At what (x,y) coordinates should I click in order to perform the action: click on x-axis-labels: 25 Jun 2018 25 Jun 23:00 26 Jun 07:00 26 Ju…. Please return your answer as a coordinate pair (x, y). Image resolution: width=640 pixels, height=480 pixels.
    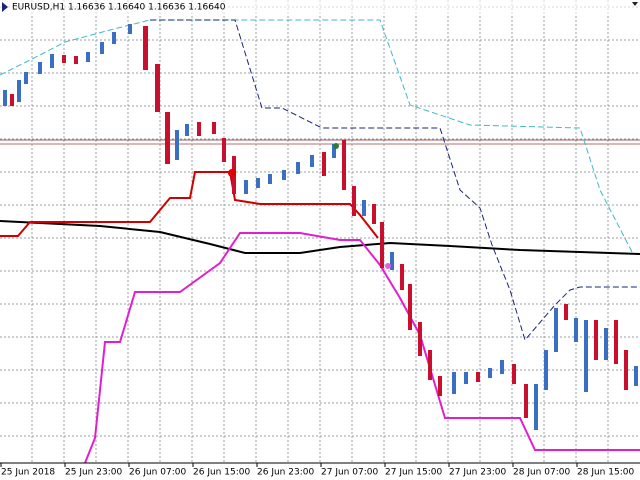
    Looking at the image, I should click on (317, 470).